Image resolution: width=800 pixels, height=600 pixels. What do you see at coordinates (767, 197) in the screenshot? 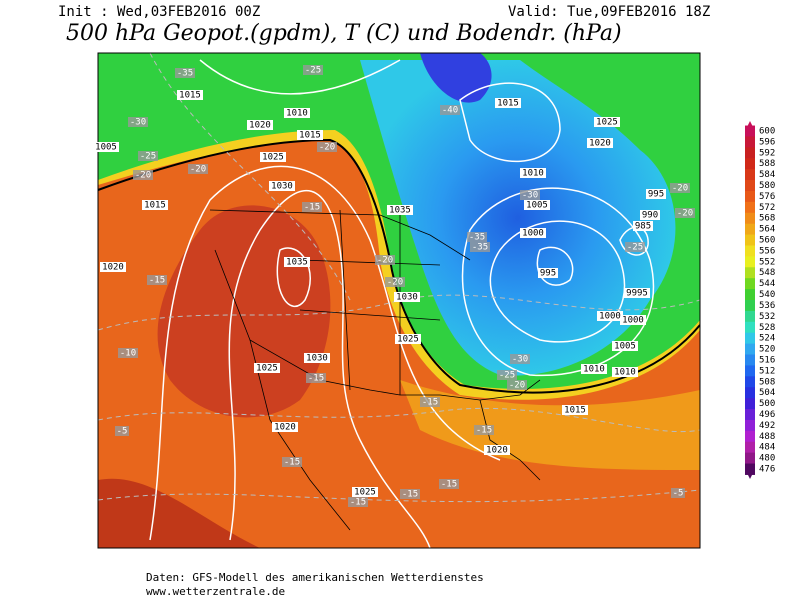
I see `scale-label: 576` at bounding box center [767, 197].